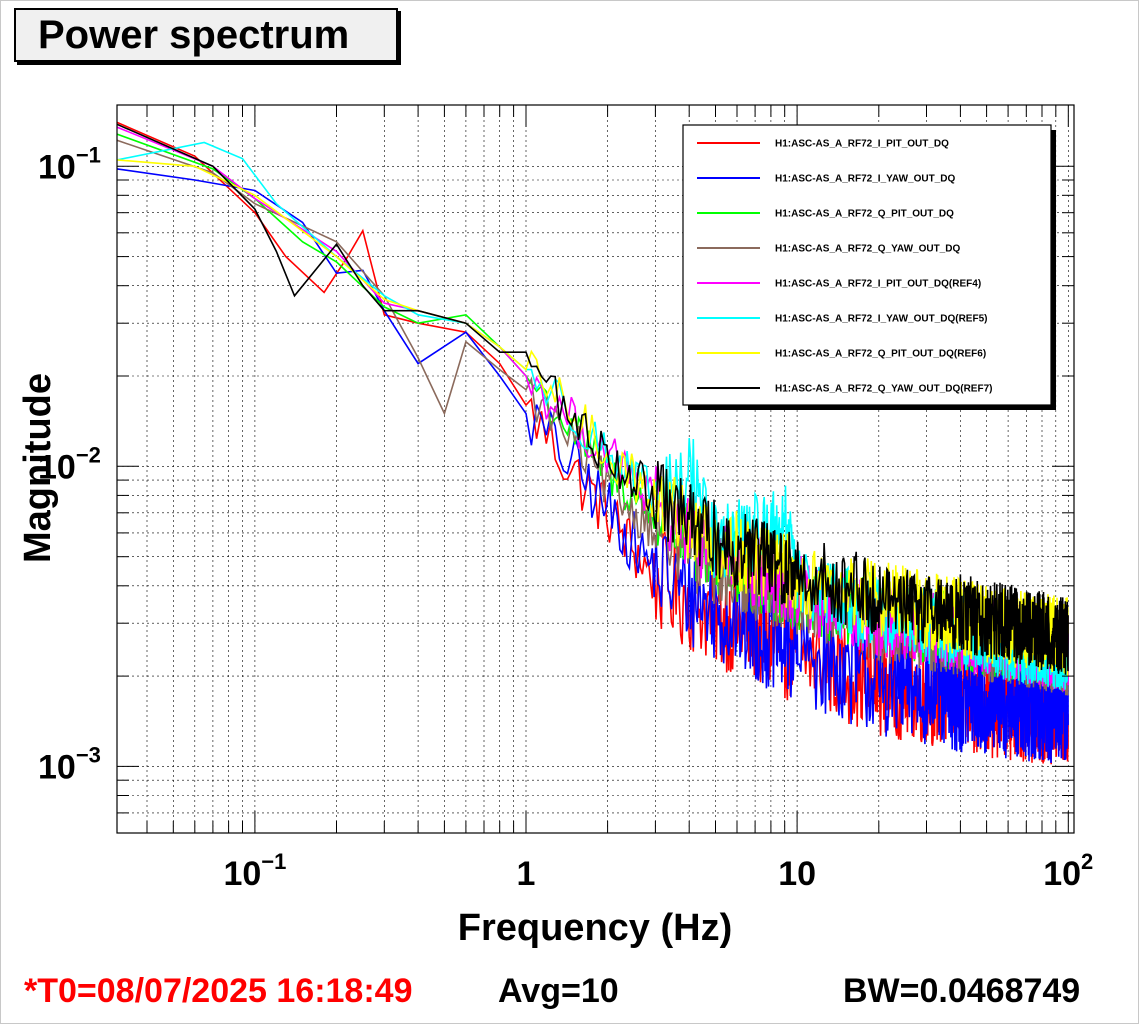 This screenshot has width=1139, height=1024. What do you see at coordinates (962, 991) in the screenshot?
I see `bandwidth-value: BW=0.0468749` at bounding box center [962, 991].